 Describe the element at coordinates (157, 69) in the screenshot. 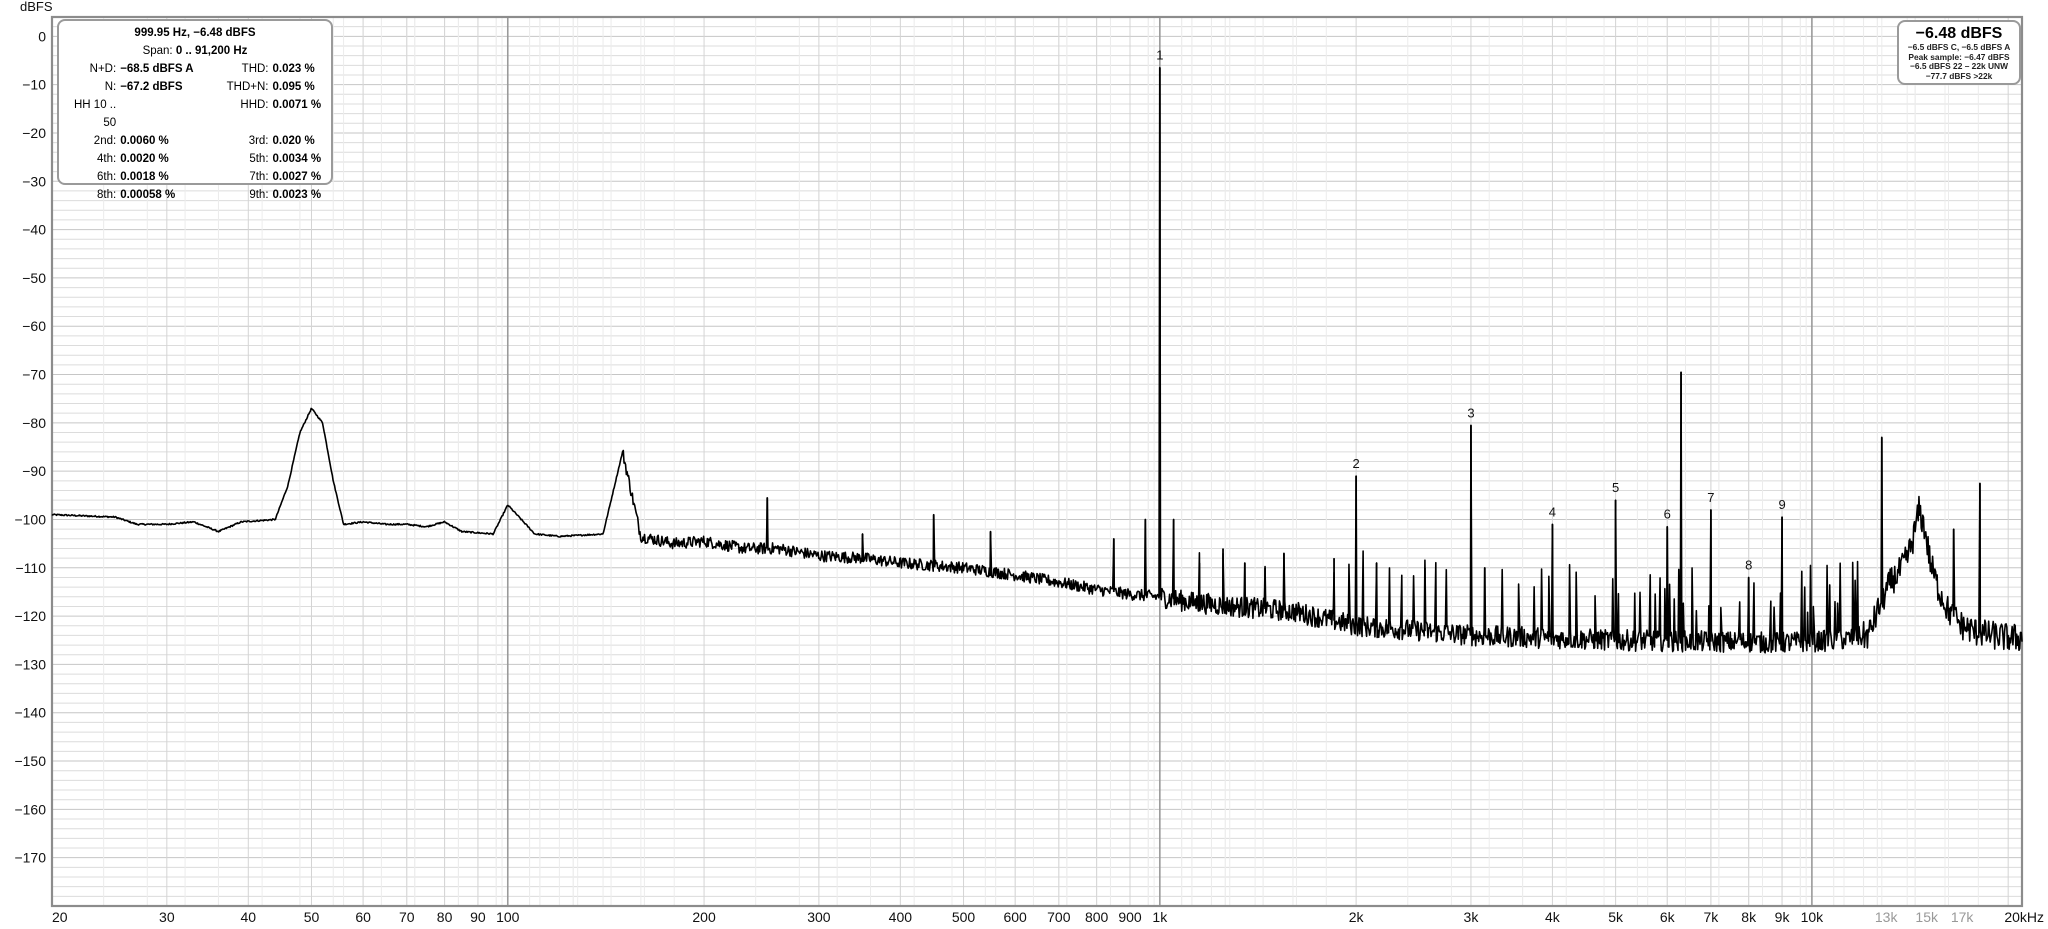

I see `stat-value: −68.5 dBFS A` at that location.